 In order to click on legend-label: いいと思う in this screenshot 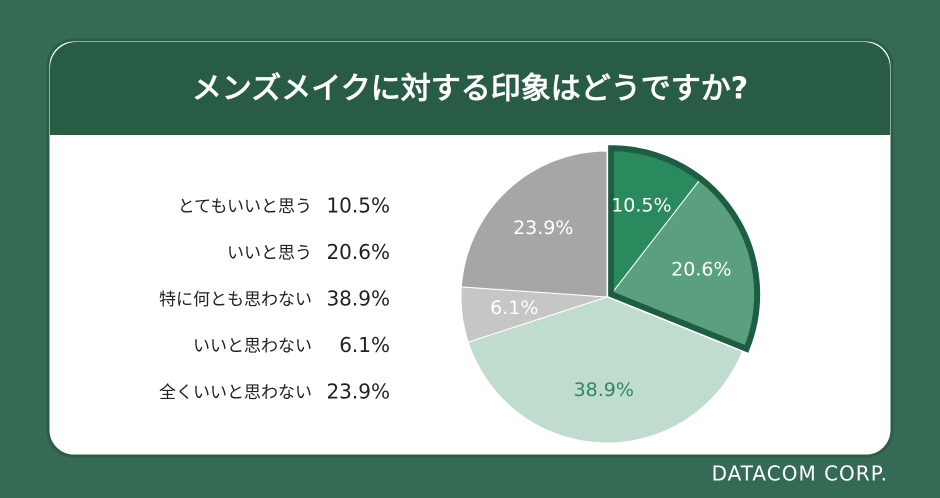, I will do `click(269, 254)`.